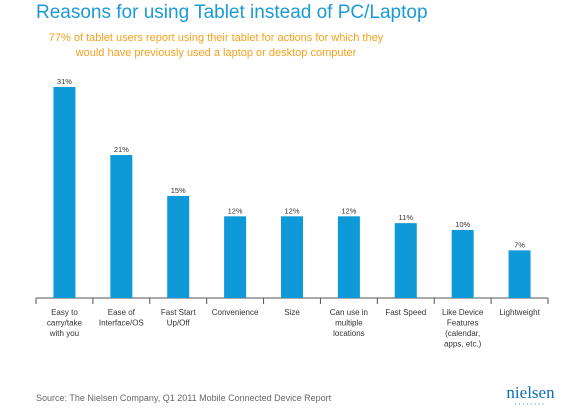  I want to click on category-label: Easy to carry/take with you, so click(65, 323).